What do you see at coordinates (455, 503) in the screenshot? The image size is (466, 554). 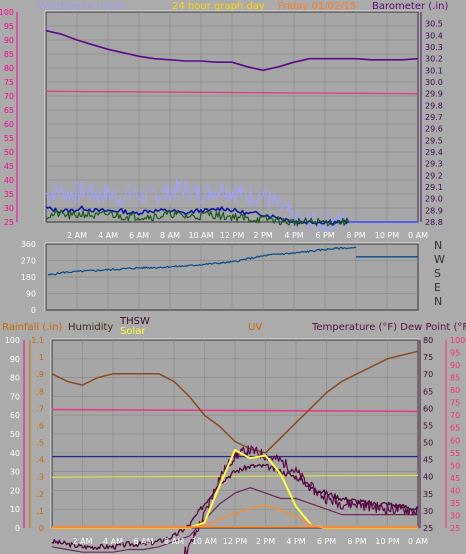 I see `dewpoint-y-tick-label: 35` at bounding box center [455, 503].